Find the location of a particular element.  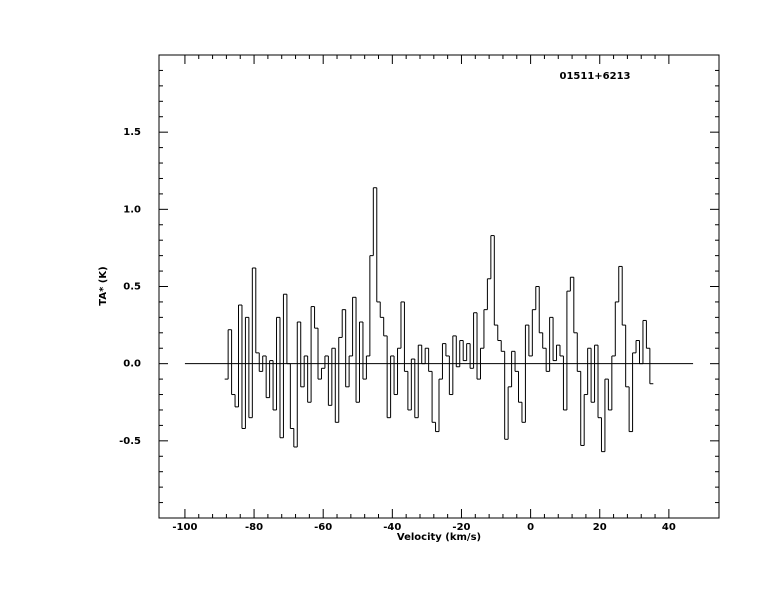

x-tick-label: 0 is located at coordinates (530, 527).